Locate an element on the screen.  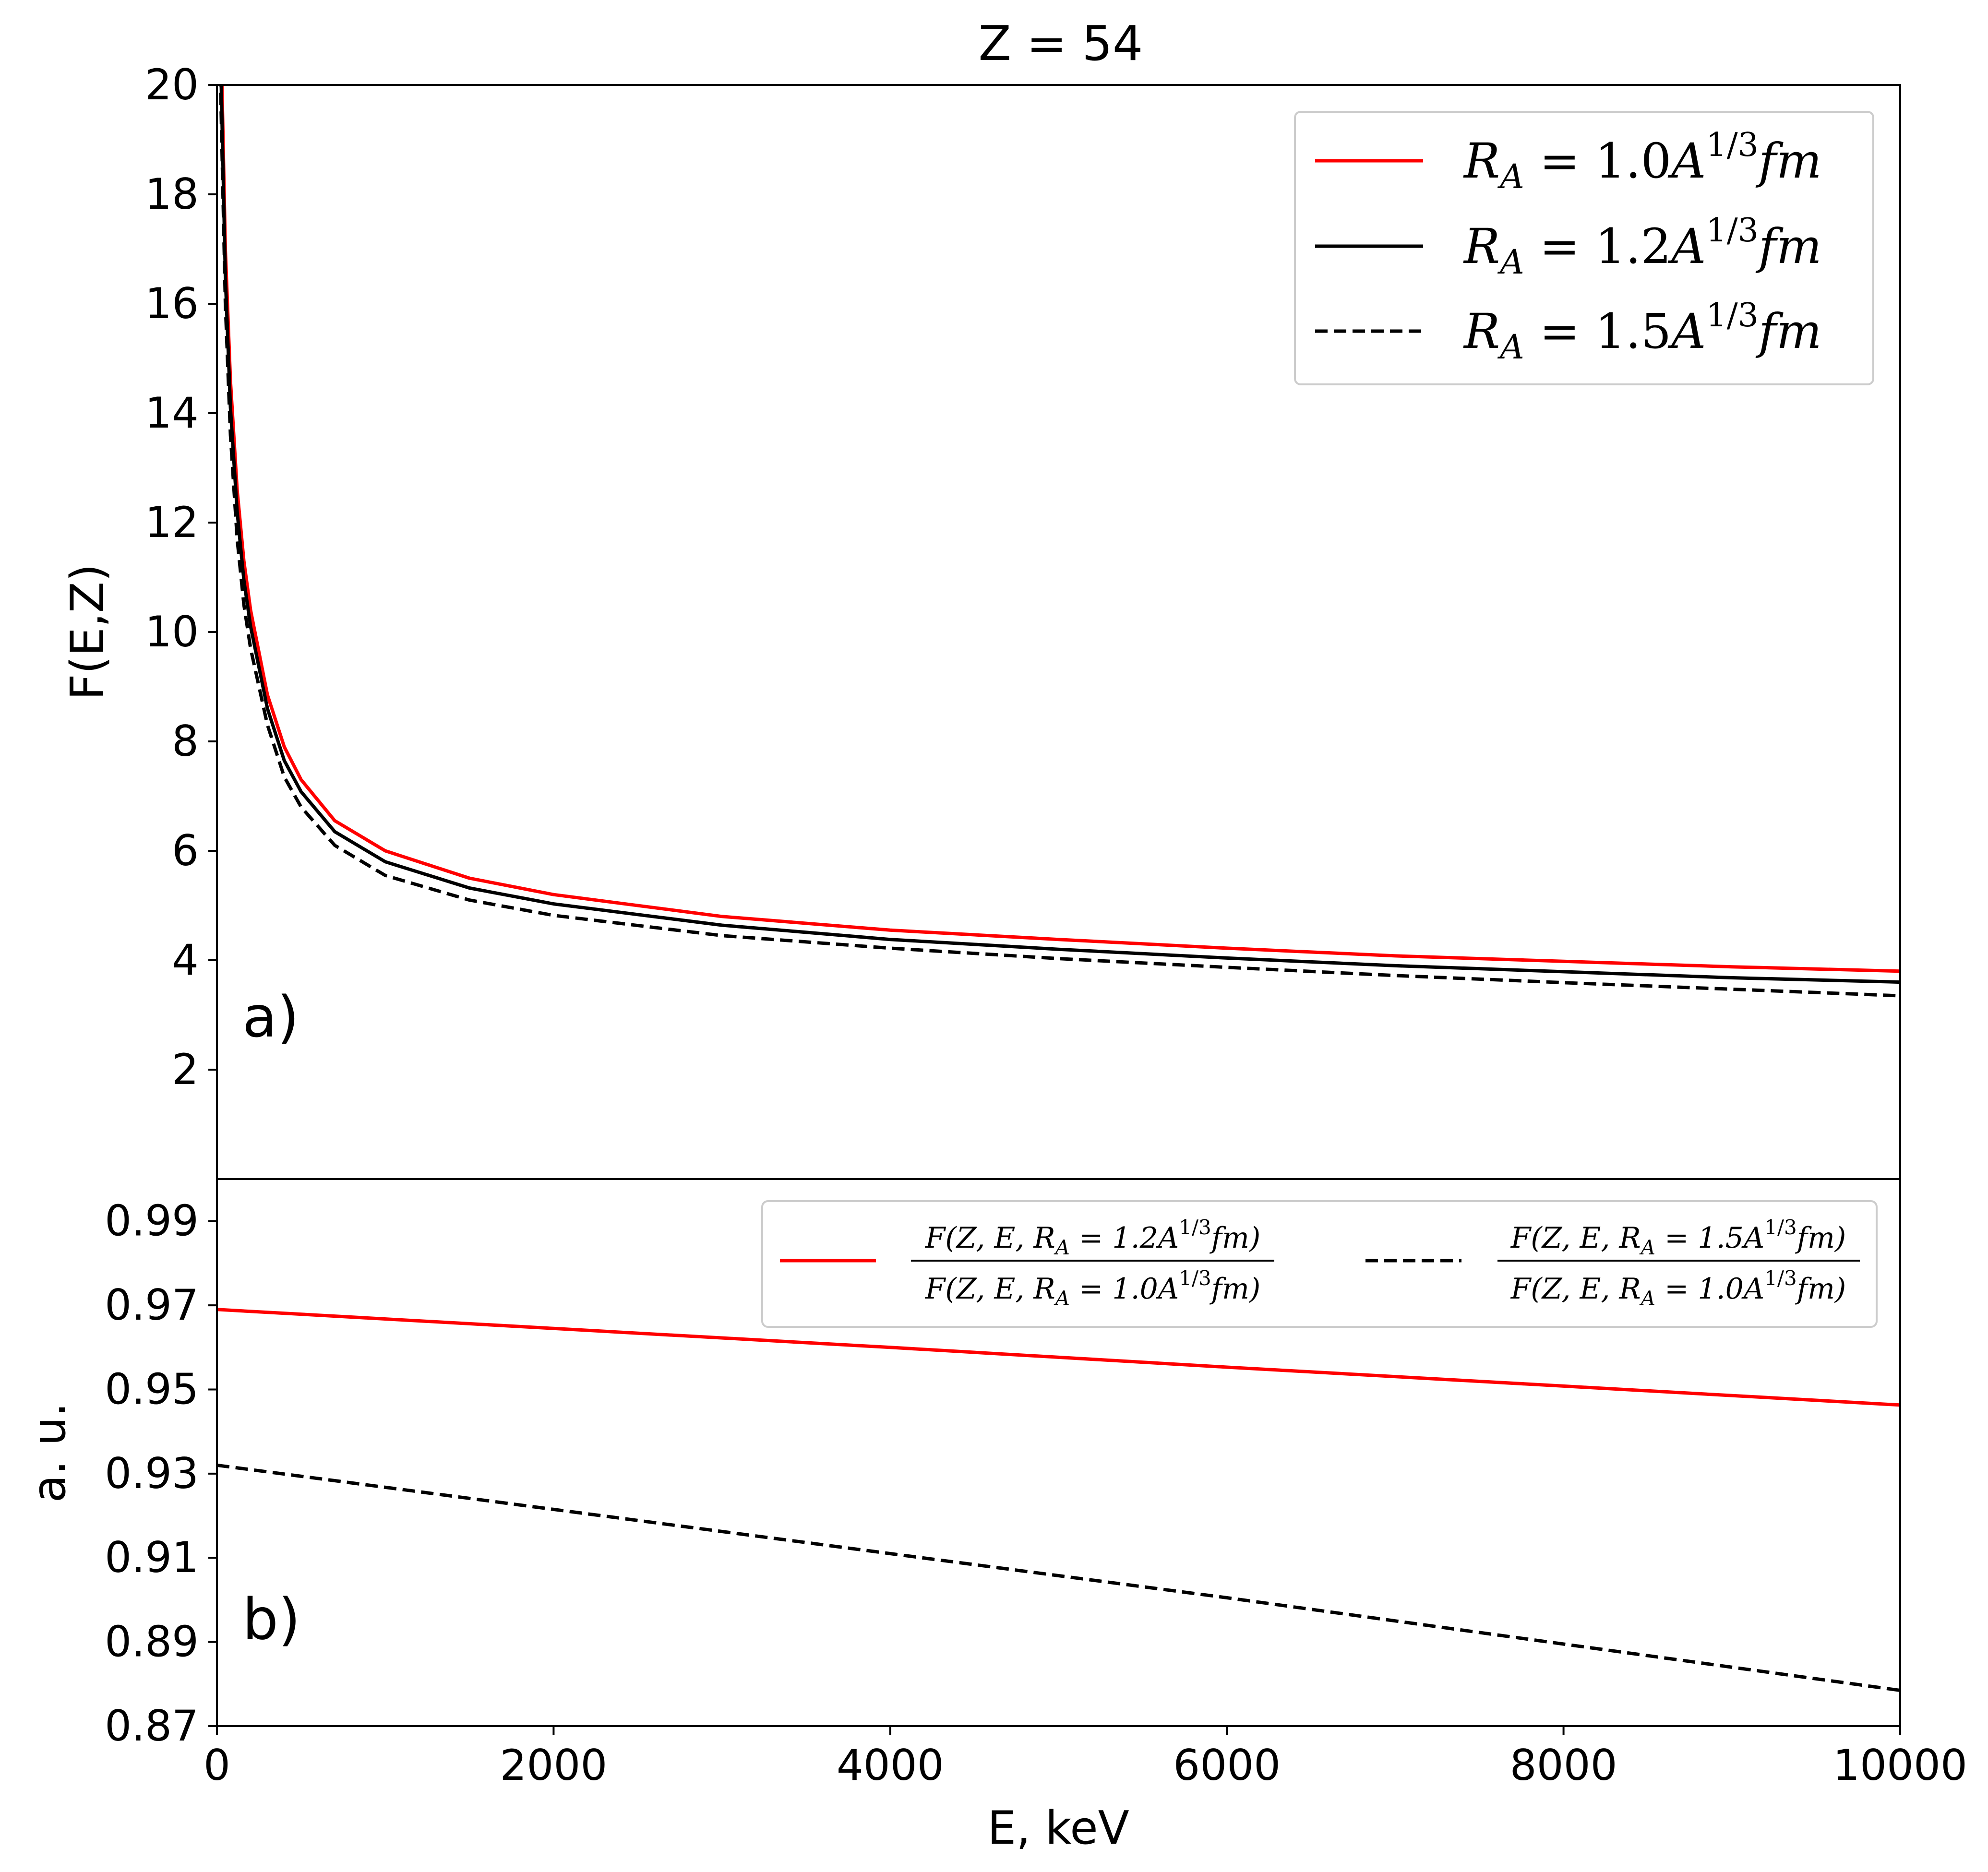
panel-a-y-label: F(E,Z) is located at coordinates (87, 632).